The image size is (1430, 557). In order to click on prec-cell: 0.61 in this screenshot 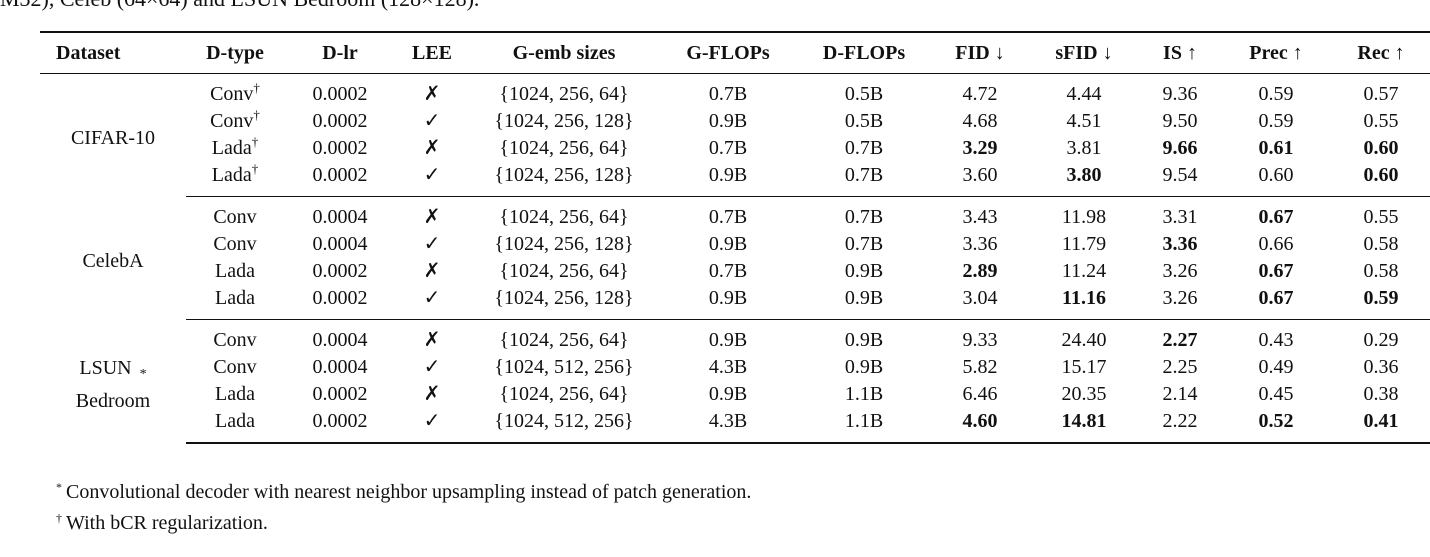, I will do `click(1276, 148)`.